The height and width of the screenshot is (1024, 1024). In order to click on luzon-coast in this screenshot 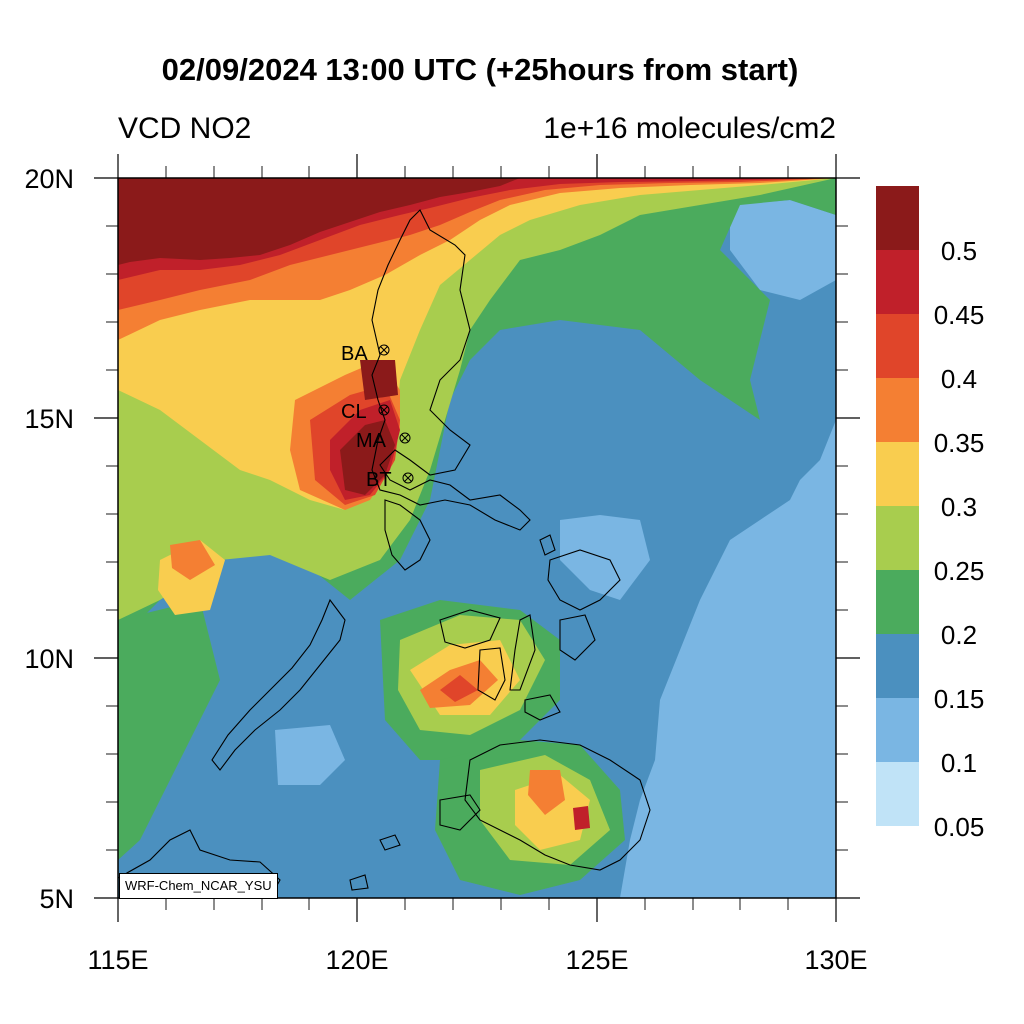, I will do `click(451, 370)`.